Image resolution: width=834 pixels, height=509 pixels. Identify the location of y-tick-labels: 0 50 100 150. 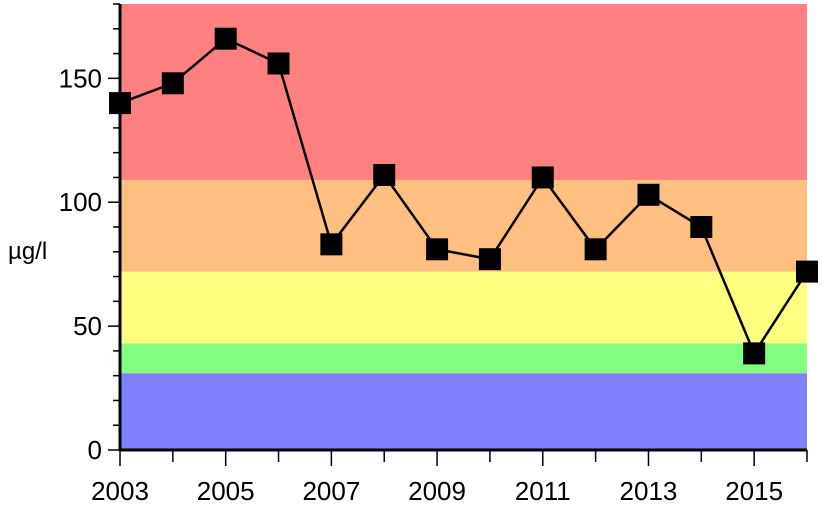
(80, 264).